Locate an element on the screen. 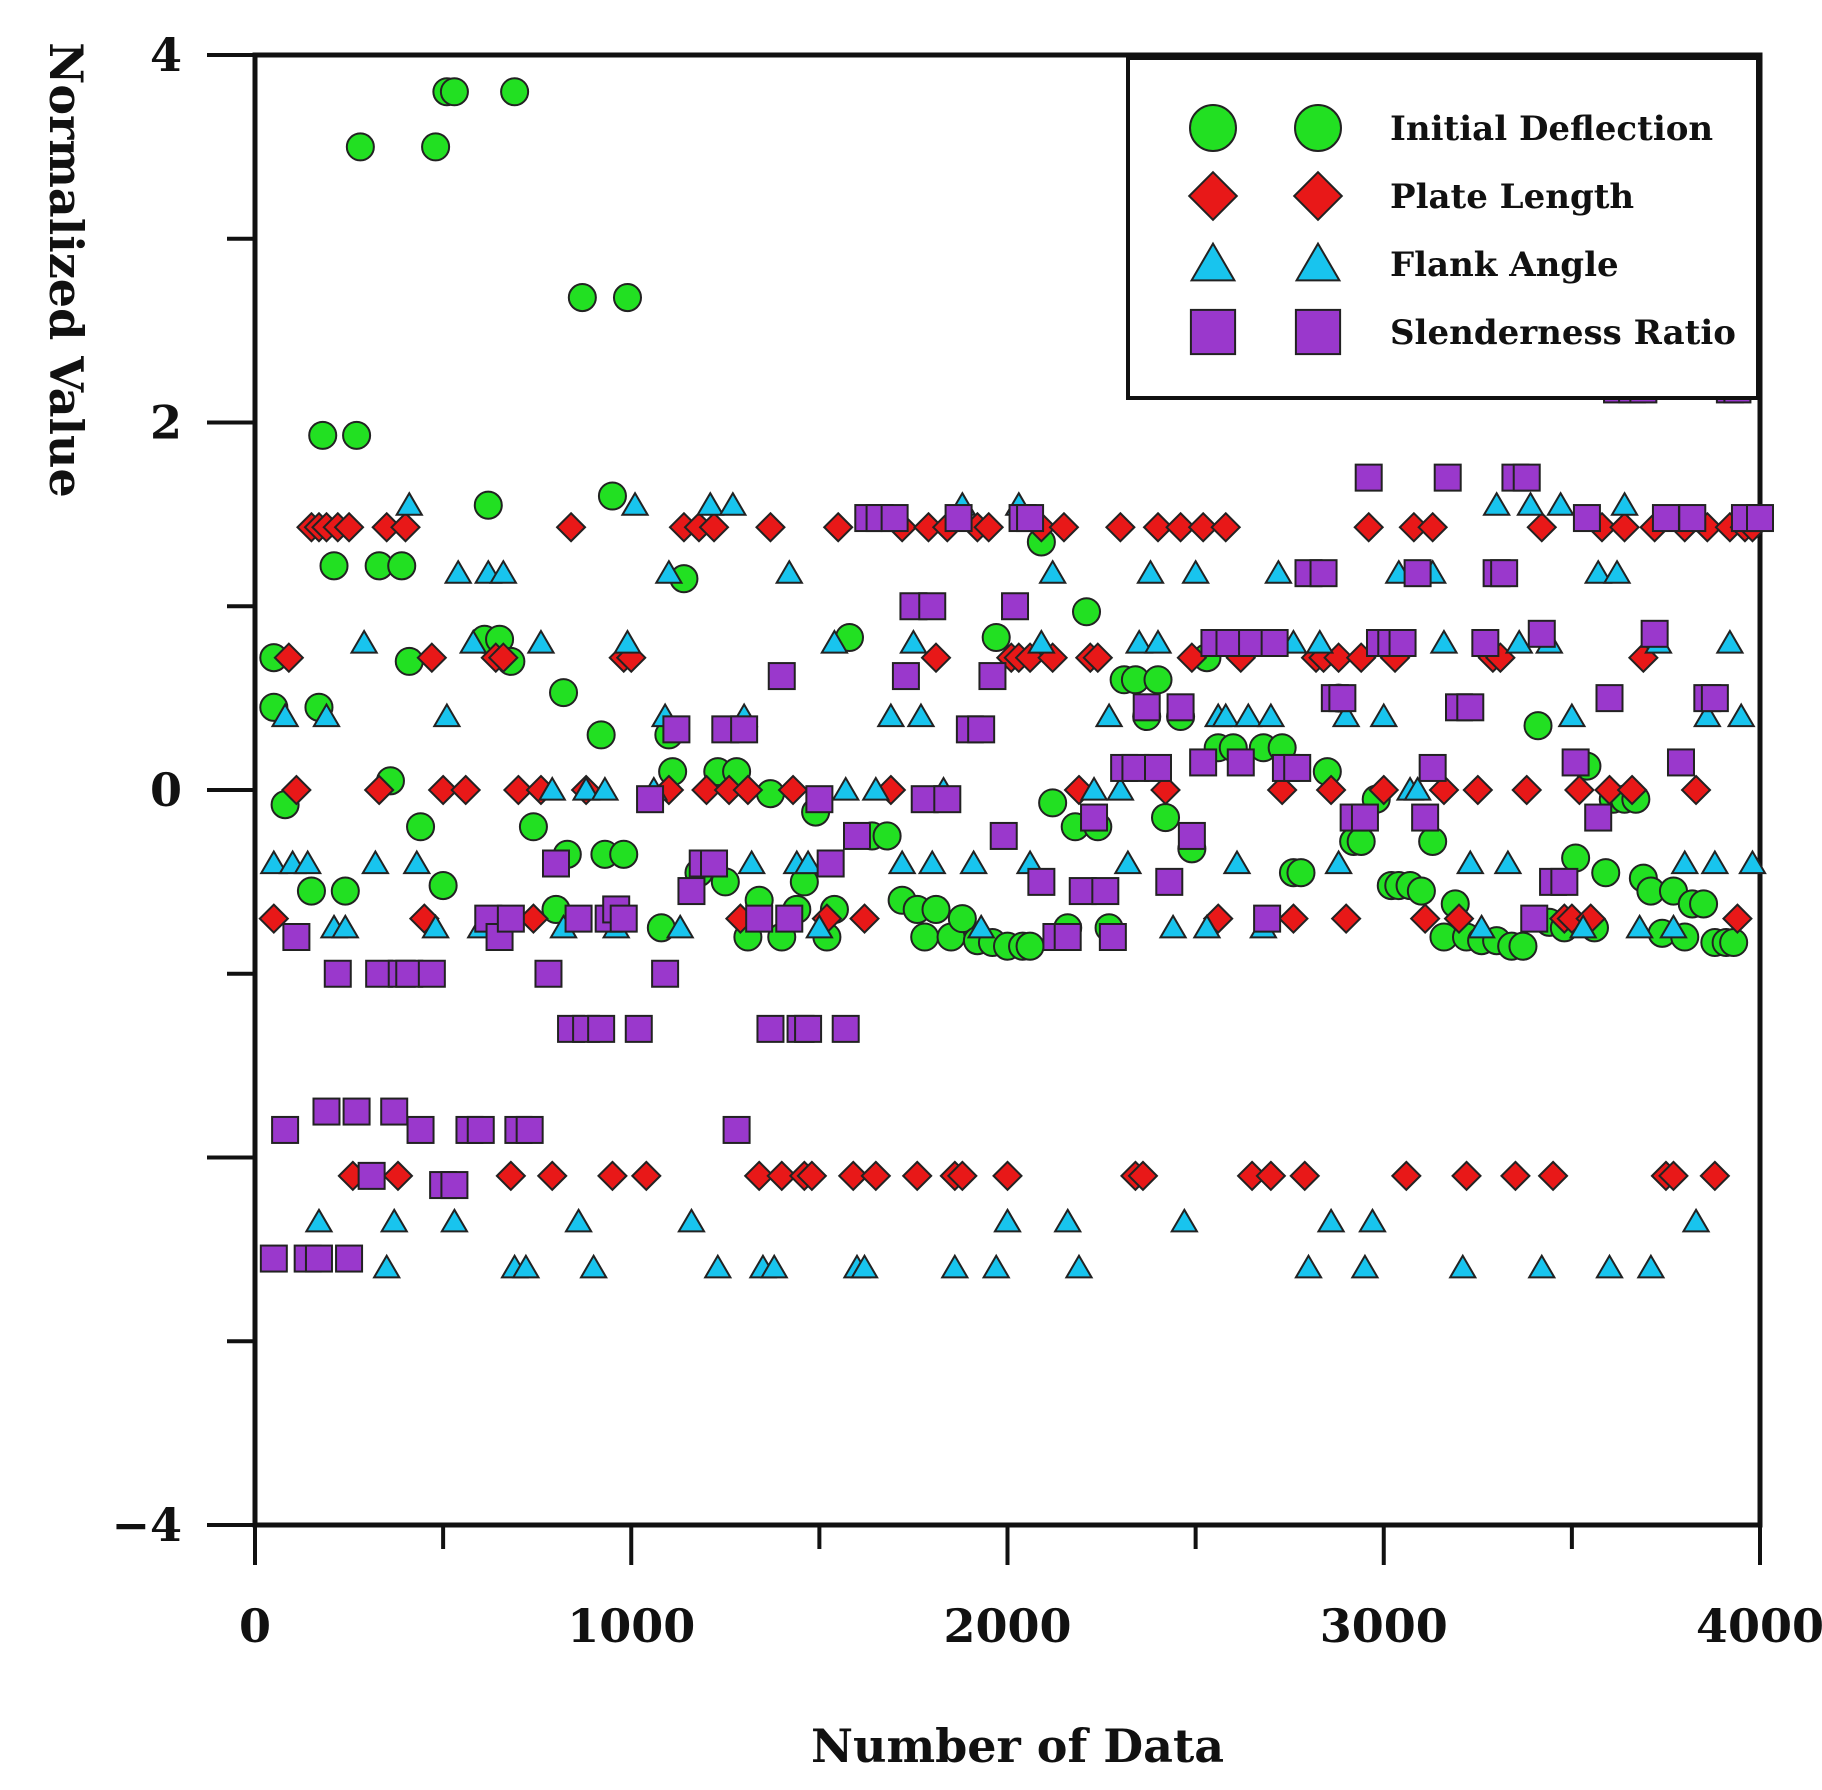 The width and height of the screenshot is (1822, 1790). legend-label: Plate Length is located at coordinates (1512, 197).